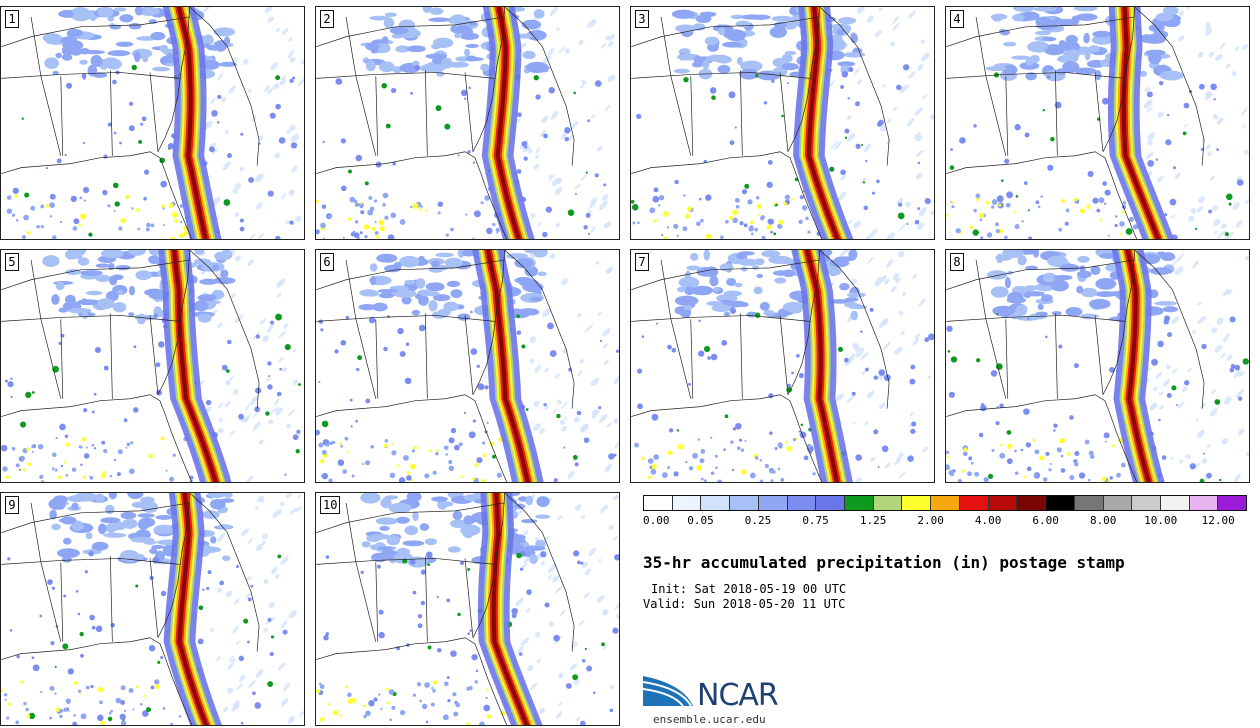 This screenshot has width=1260, height=728. I want to click on postage-stamp-panel: 1, so click(152, 123).